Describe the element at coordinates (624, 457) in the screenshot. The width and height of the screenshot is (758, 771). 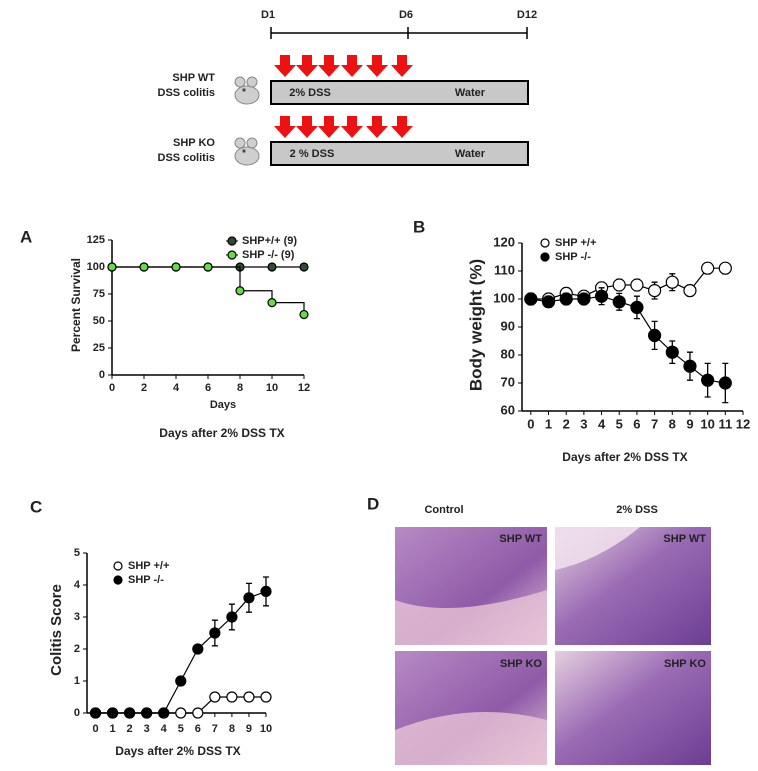
I see `x-axis-caption: Days after 2% DSS TX` at that location.